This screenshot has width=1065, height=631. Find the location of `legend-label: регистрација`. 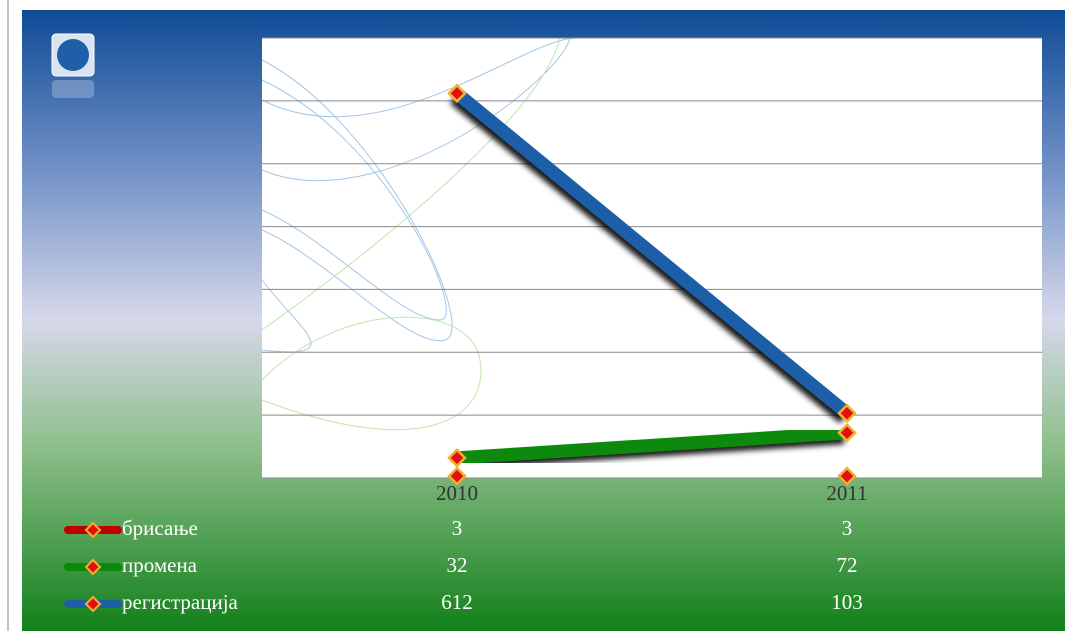

legend-label: регистрација is located at coordinates (180, 602).